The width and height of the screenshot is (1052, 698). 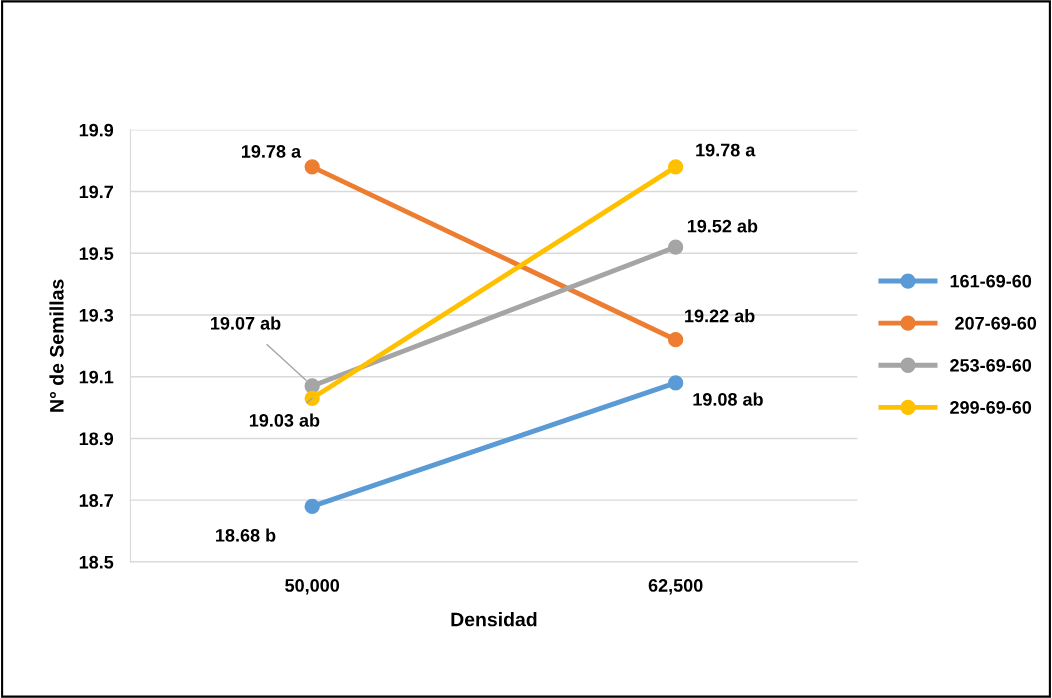 I want to click on x-axis-title: Densidad, so click(x=494, y=619).